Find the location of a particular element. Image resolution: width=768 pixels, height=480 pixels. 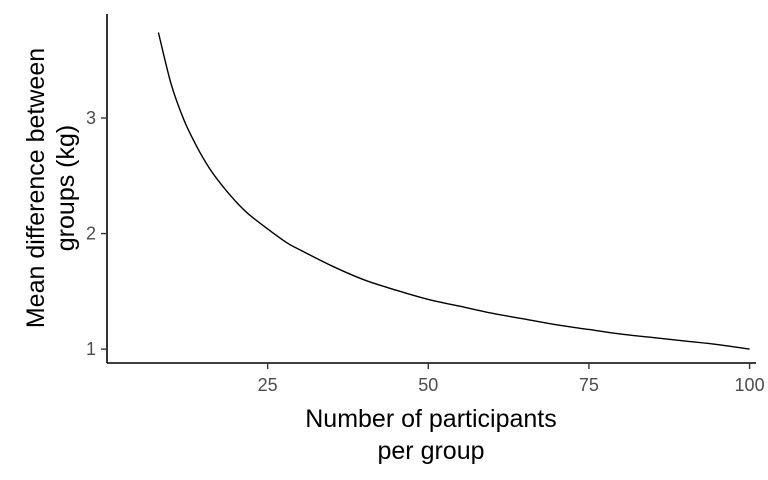

x-tick-label: 75 is located at coordinates (589, 385).